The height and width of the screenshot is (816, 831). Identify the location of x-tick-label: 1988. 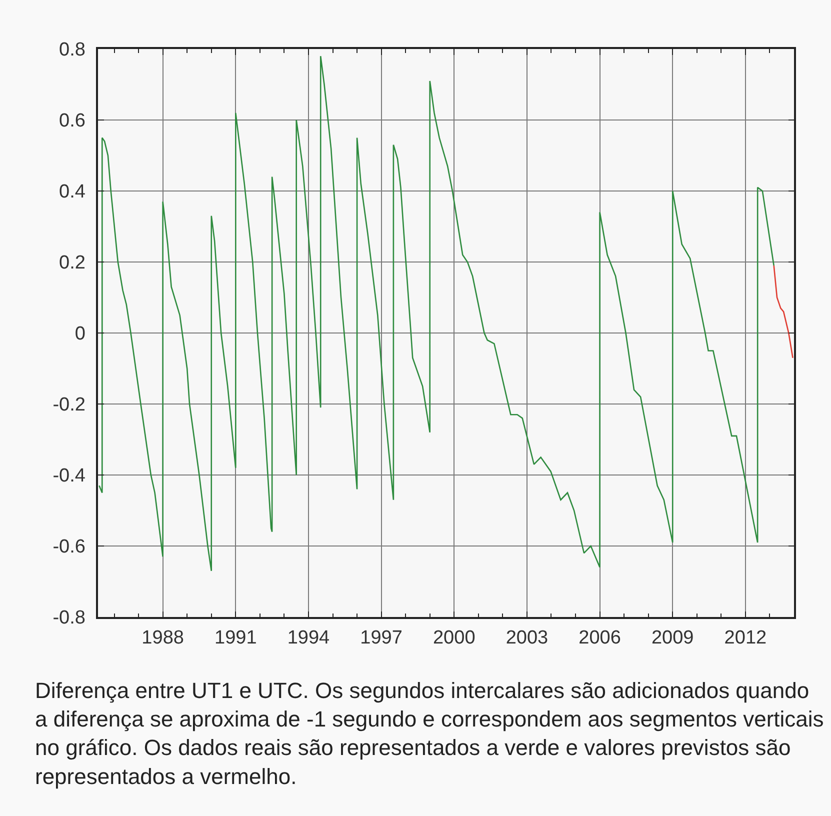
(163, 638).